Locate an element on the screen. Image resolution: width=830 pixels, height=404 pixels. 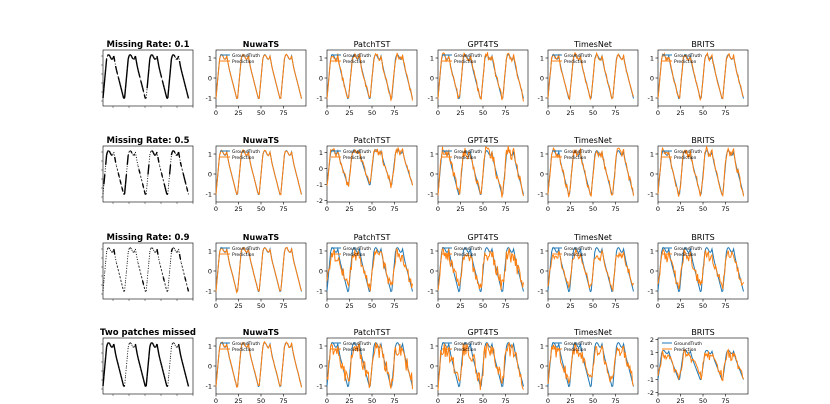
model-title: PatchTST is located at coordinates (372, 140).